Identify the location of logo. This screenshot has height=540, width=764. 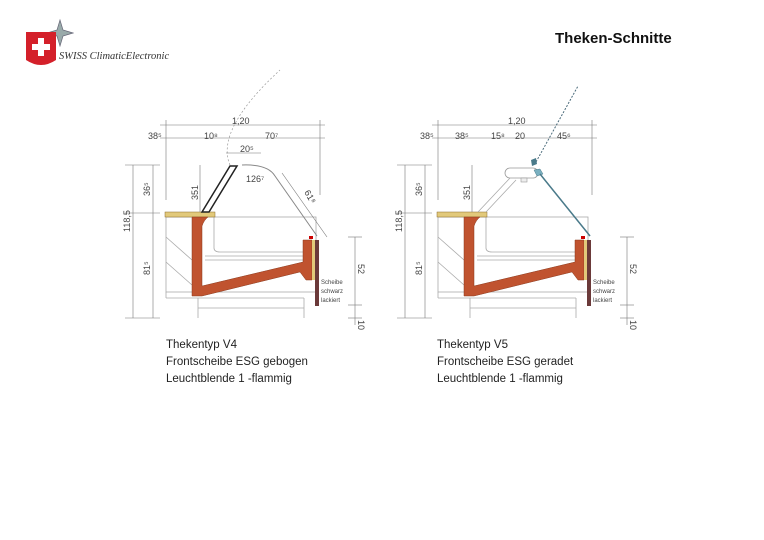
(50, 41).